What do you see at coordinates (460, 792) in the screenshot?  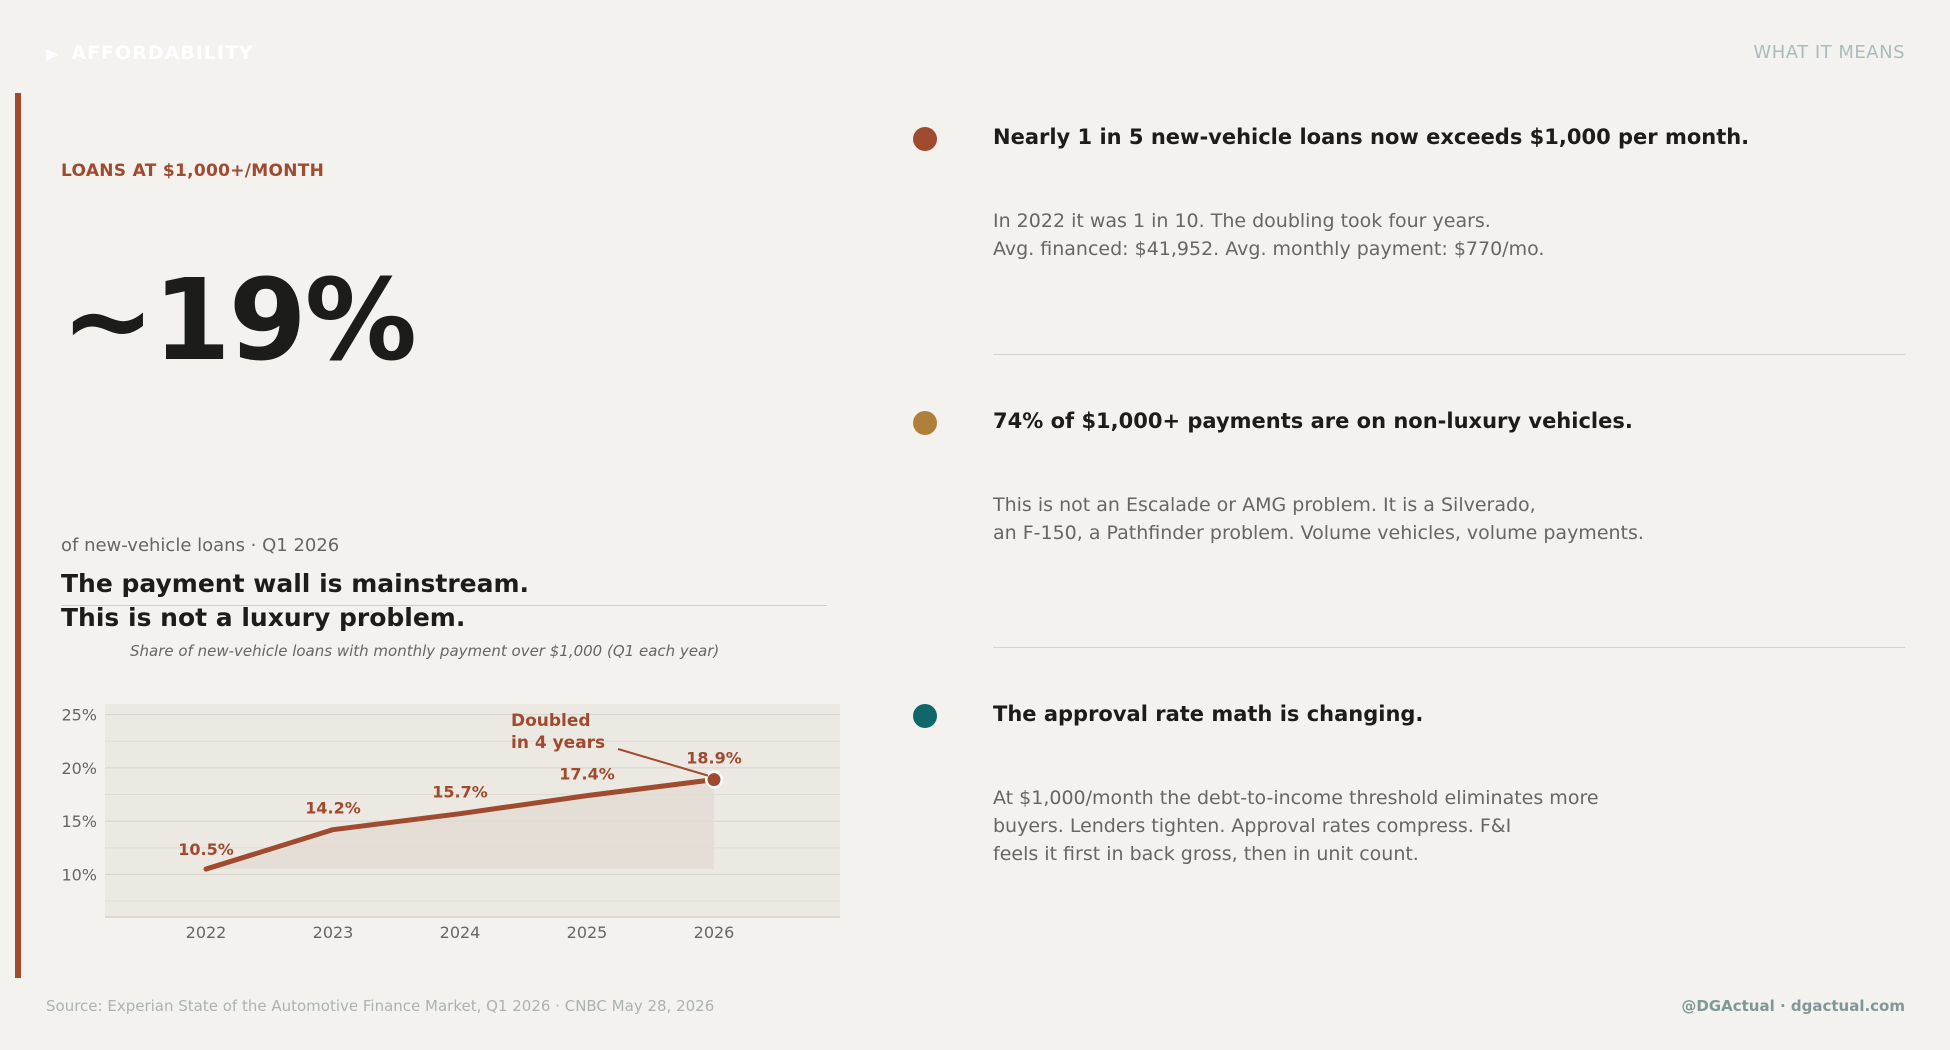 I see `data-label: 15.7%` at bounding box center [460, 792].